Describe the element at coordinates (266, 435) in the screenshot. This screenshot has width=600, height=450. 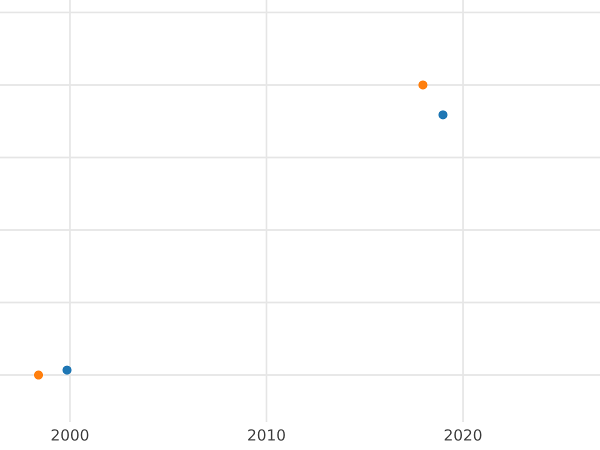
I see `x-tick-label: 2010` at that location.